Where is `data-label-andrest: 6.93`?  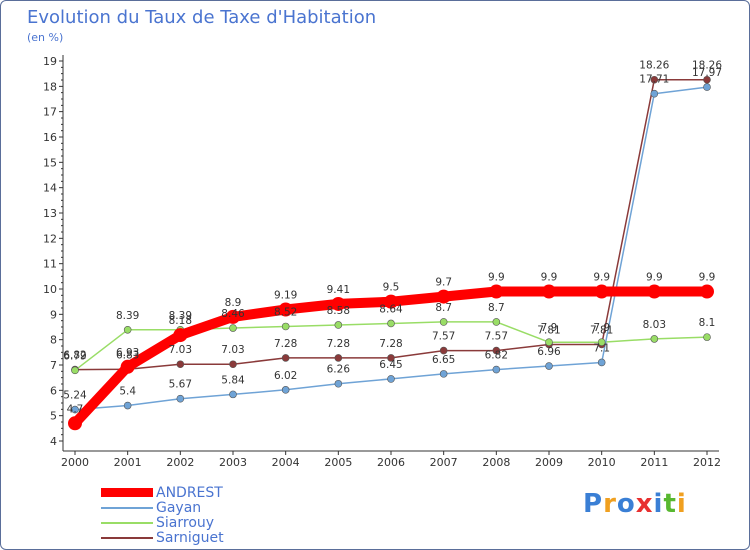 data-label-andrest: 6.93 is located at coordinates (127, 353).